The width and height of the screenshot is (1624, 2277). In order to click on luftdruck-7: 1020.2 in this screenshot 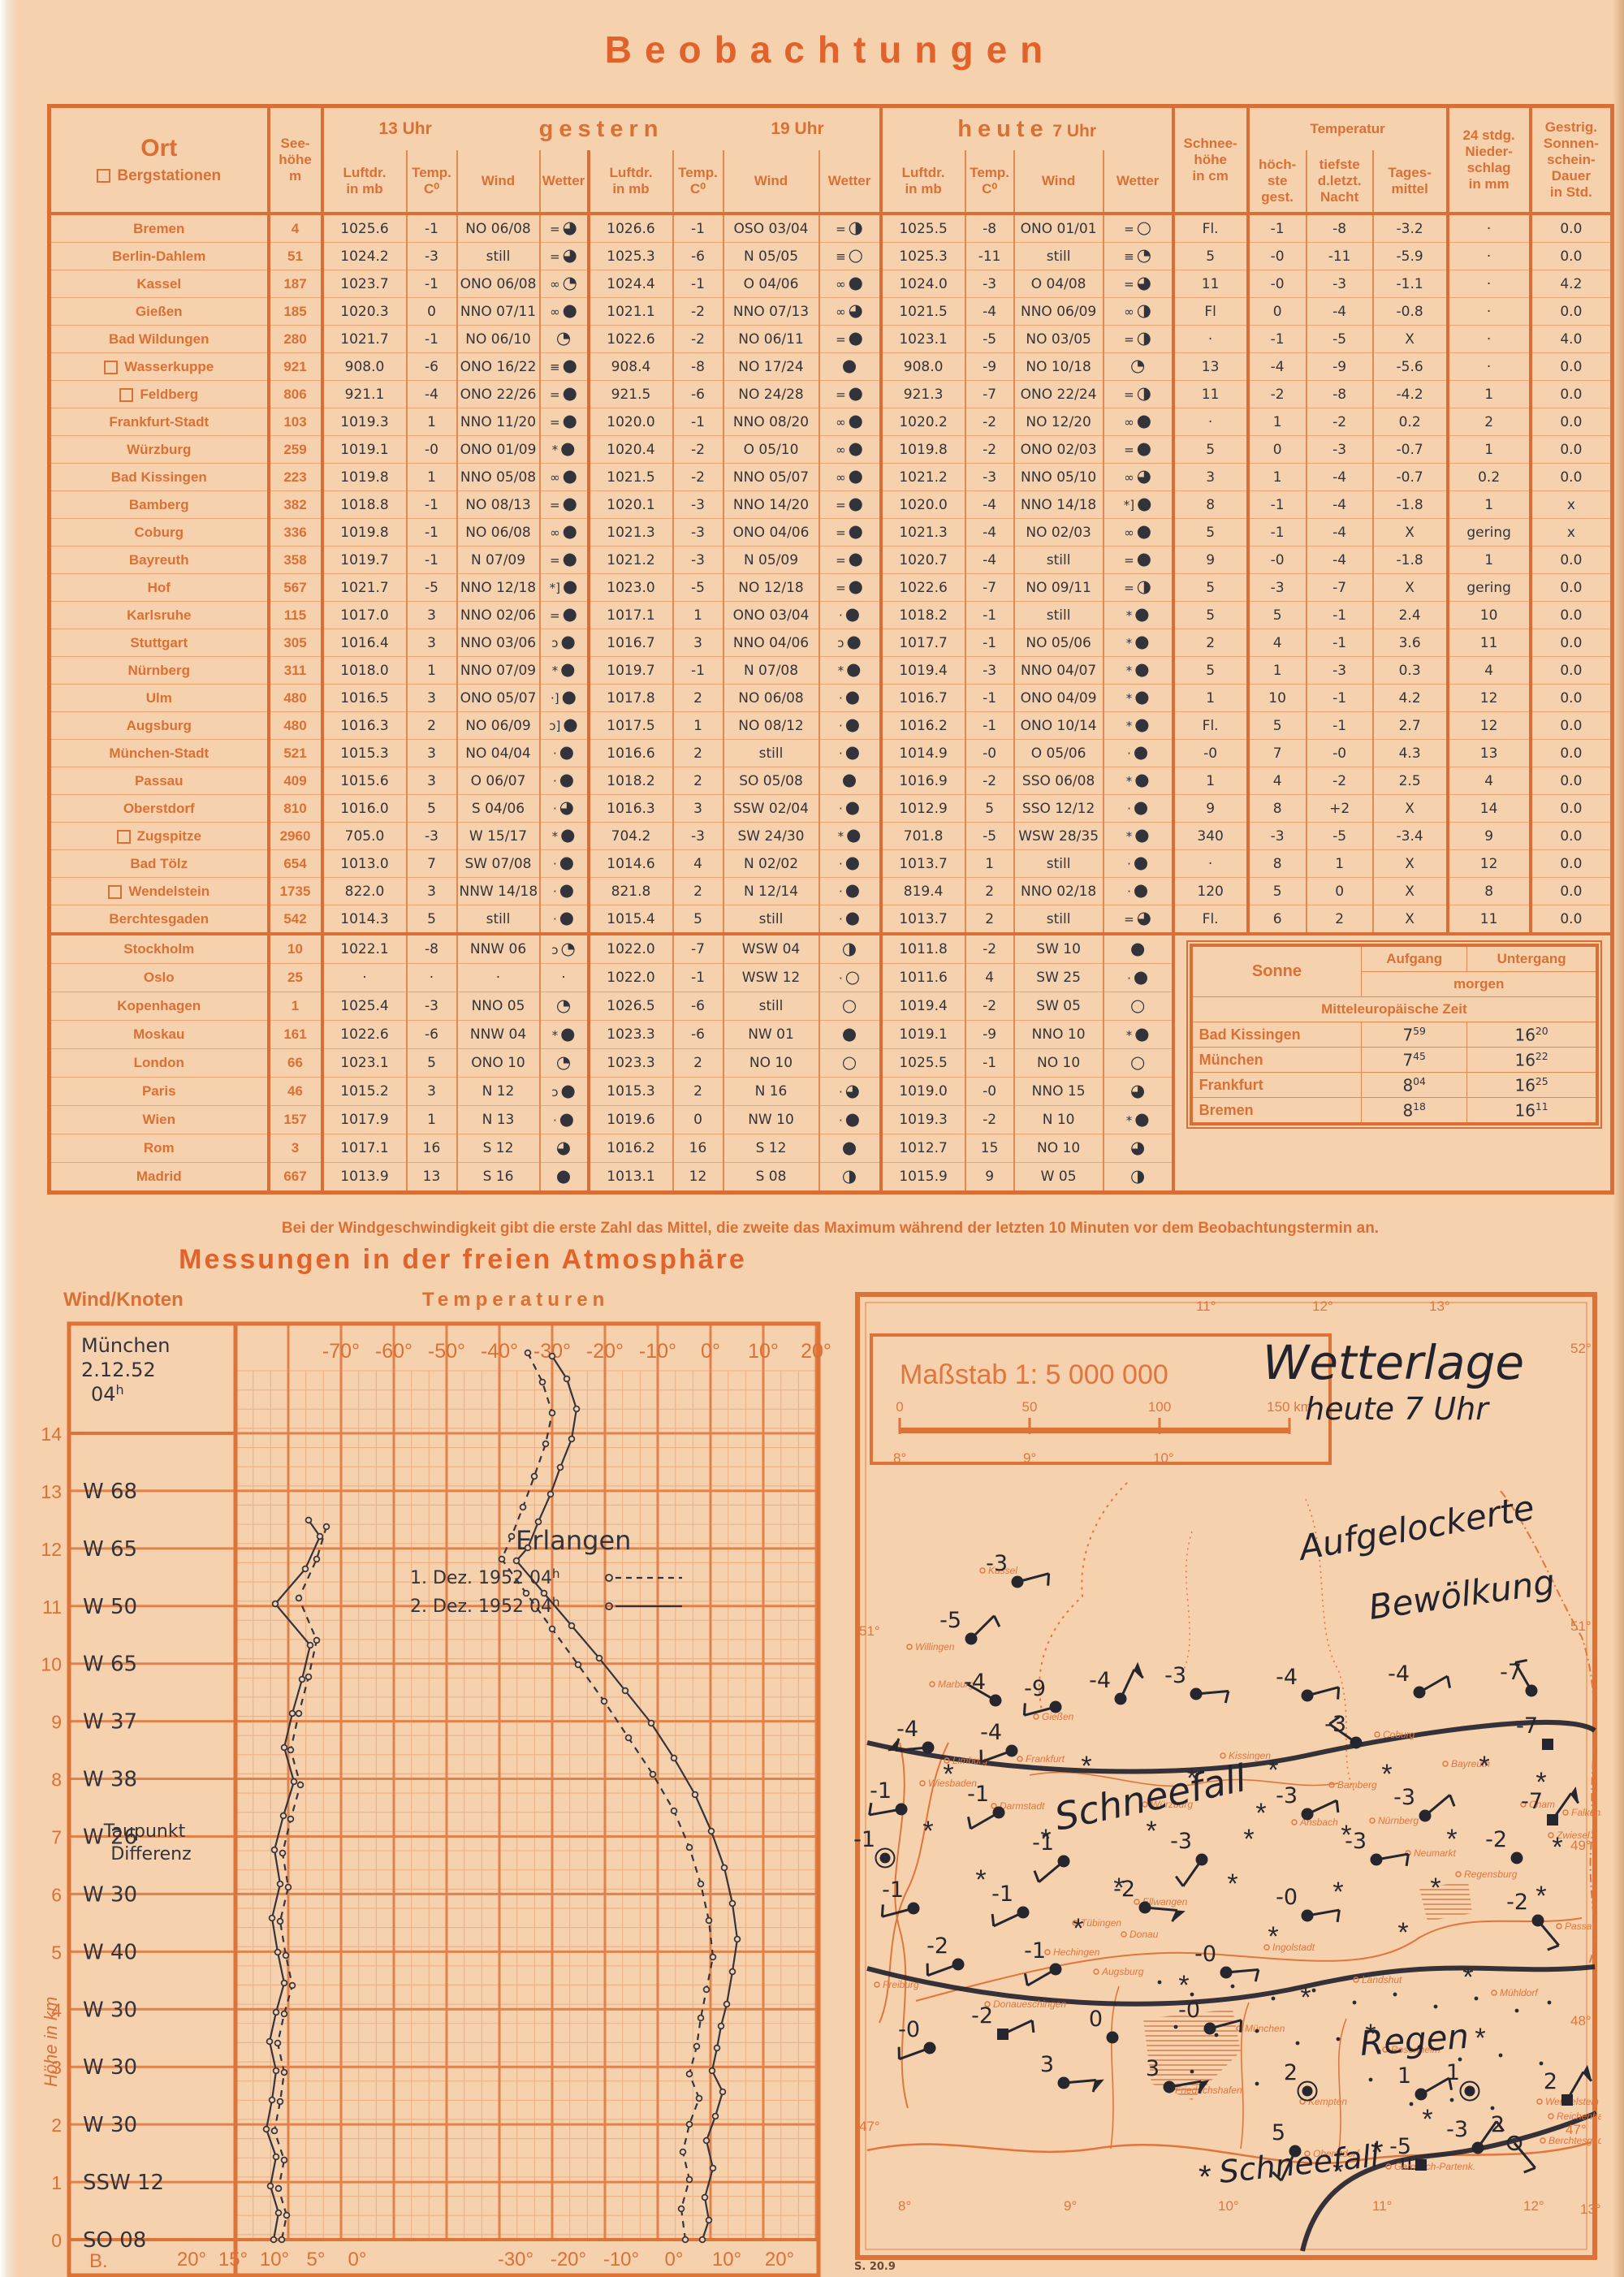, I will do `click(922, 422)`.